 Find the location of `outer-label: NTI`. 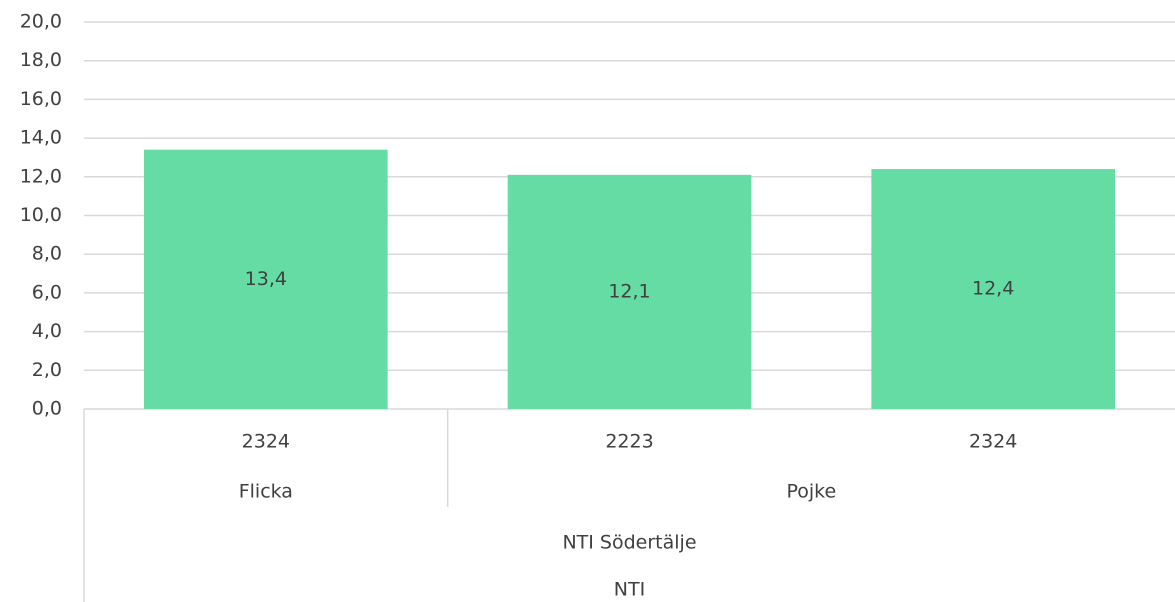

outer-label: NTI is located at coordinates (629, 590).